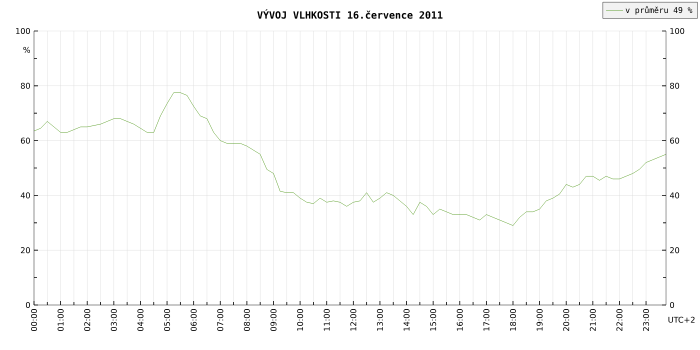  I want to click on chart-title: VÝVOJ VLHKOSTI 16.července 2011, so click(349, 14).